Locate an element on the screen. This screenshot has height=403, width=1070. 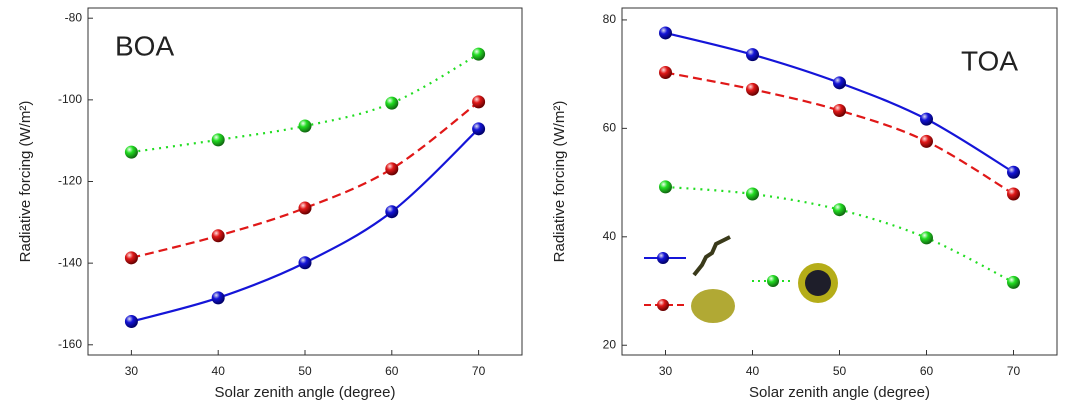
y-tick-label: -120 is located at coordinates (70, 181).